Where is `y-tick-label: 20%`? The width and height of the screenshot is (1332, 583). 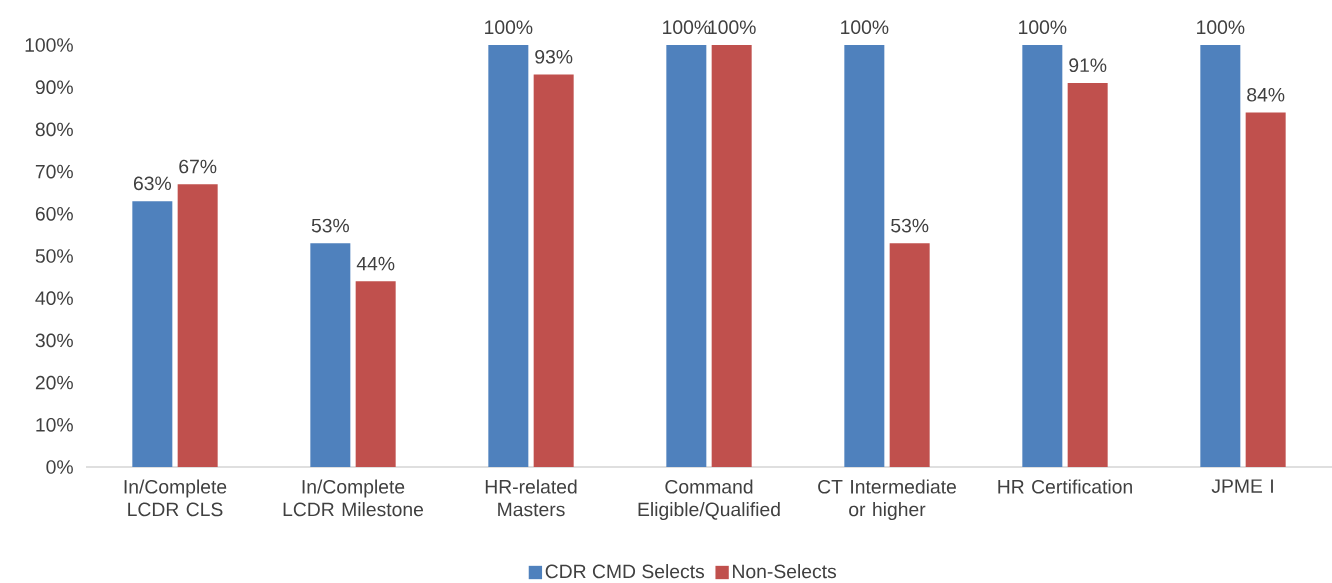 y-tick-label: 20% is located at coordinates (54, 382).